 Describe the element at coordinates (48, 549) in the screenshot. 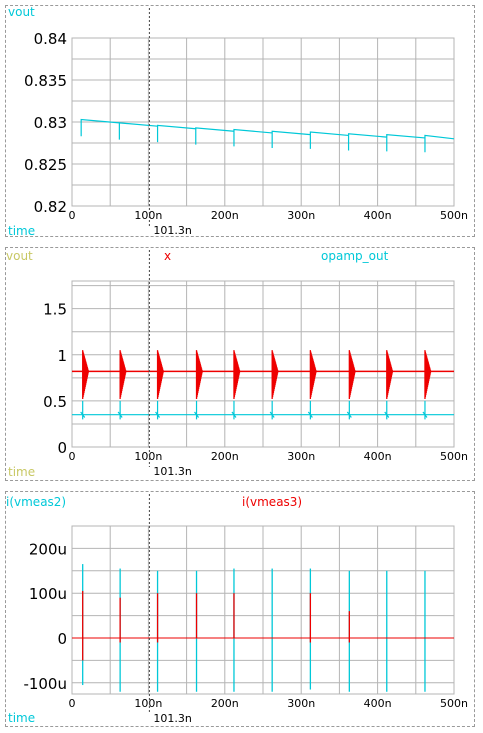

I see `y-tick-label: 200u` at that location.